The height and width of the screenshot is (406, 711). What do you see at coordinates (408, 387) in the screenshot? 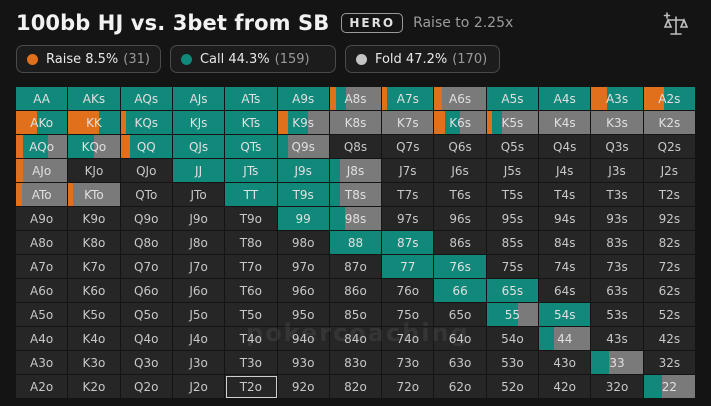
I see `hand-cell-72o: 72o` at bounding box center [408, 387].